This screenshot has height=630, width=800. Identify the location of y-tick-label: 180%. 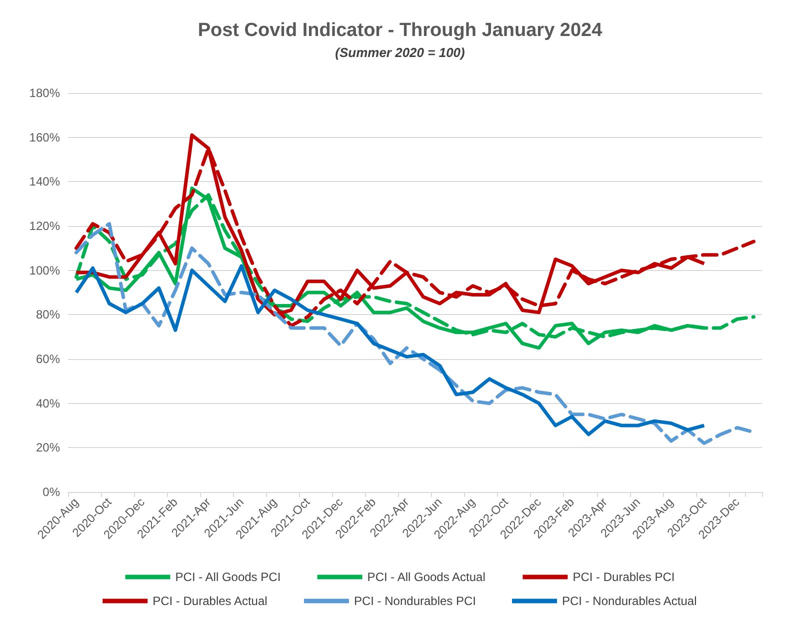
(44, 93).